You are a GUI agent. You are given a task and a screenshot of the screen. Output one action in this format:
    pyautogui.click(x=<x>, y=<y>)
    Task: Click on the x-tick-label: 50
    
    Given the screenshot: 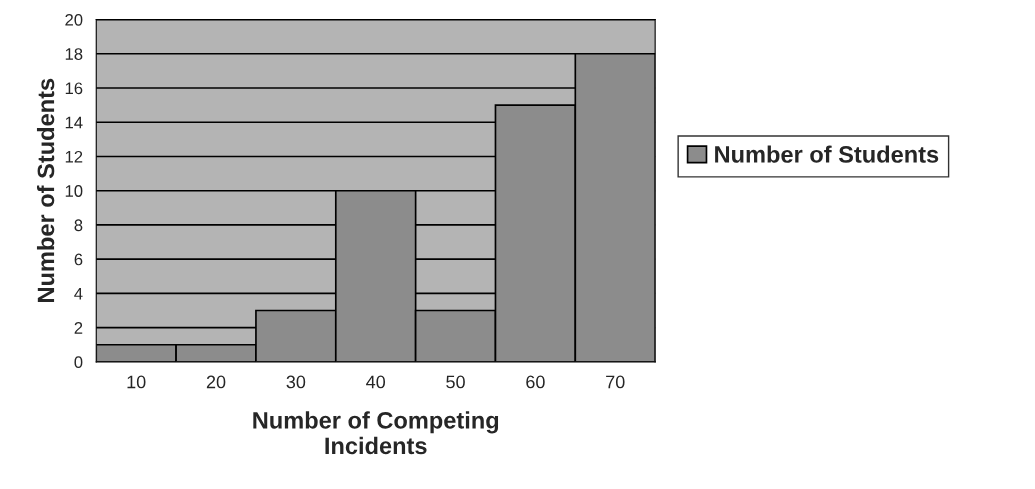 What is the action you would take?
    pyautogui.click(x=455, y=382)
    